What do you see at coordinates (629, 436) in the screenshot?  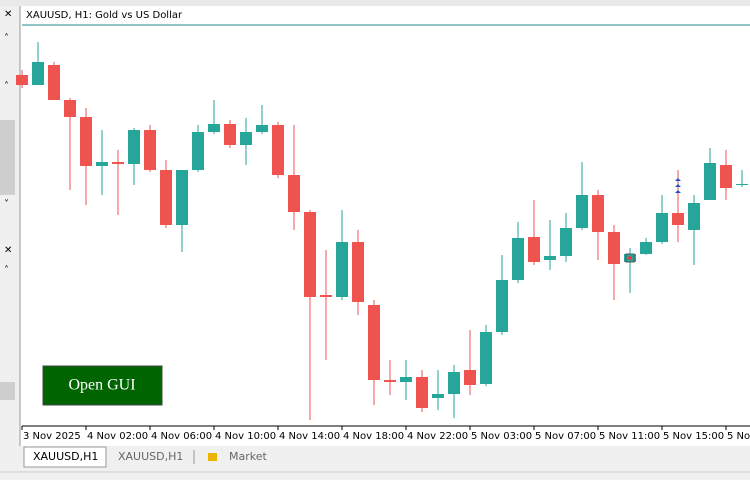 I see `x-tick-label: 5 Nov 11:00` at bounding box center [629, 436].